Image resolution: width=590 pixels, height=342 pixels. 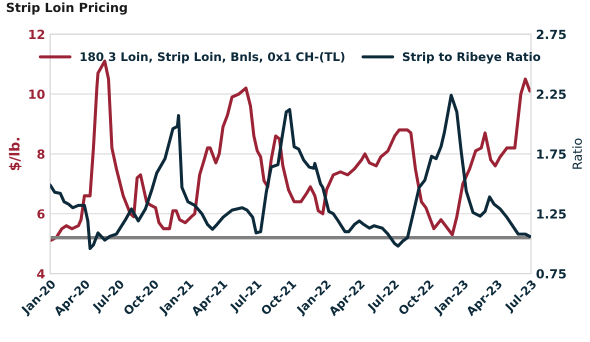 I want to click on y2-tick-label: 0.75, so click(x=551, y=274).